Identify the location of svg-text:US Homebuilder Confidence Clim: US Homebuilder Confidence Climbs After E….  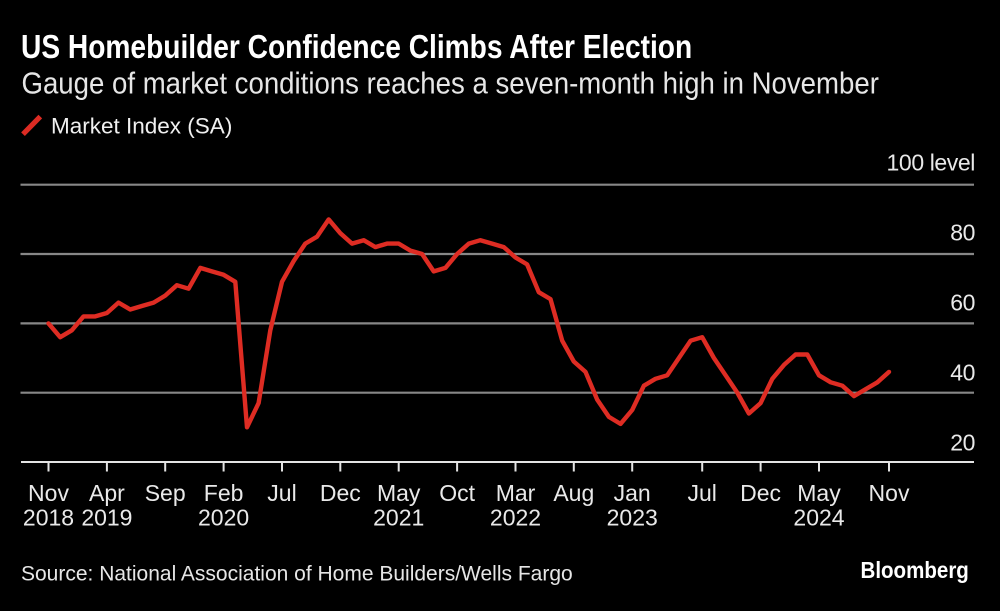
(356, 47).